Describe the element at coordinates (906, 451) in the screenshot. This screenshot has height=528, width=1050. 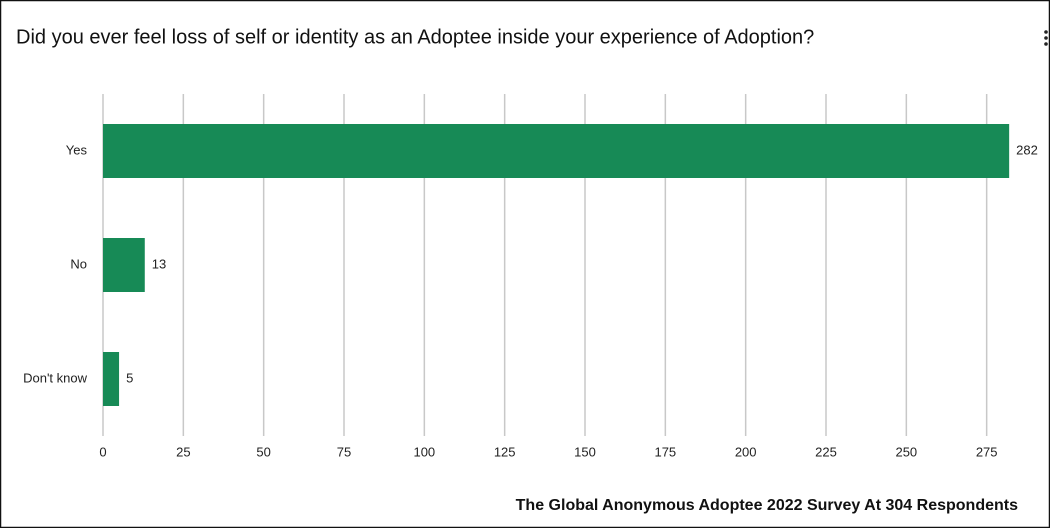
I see `x-tick-label: 250` at that location.